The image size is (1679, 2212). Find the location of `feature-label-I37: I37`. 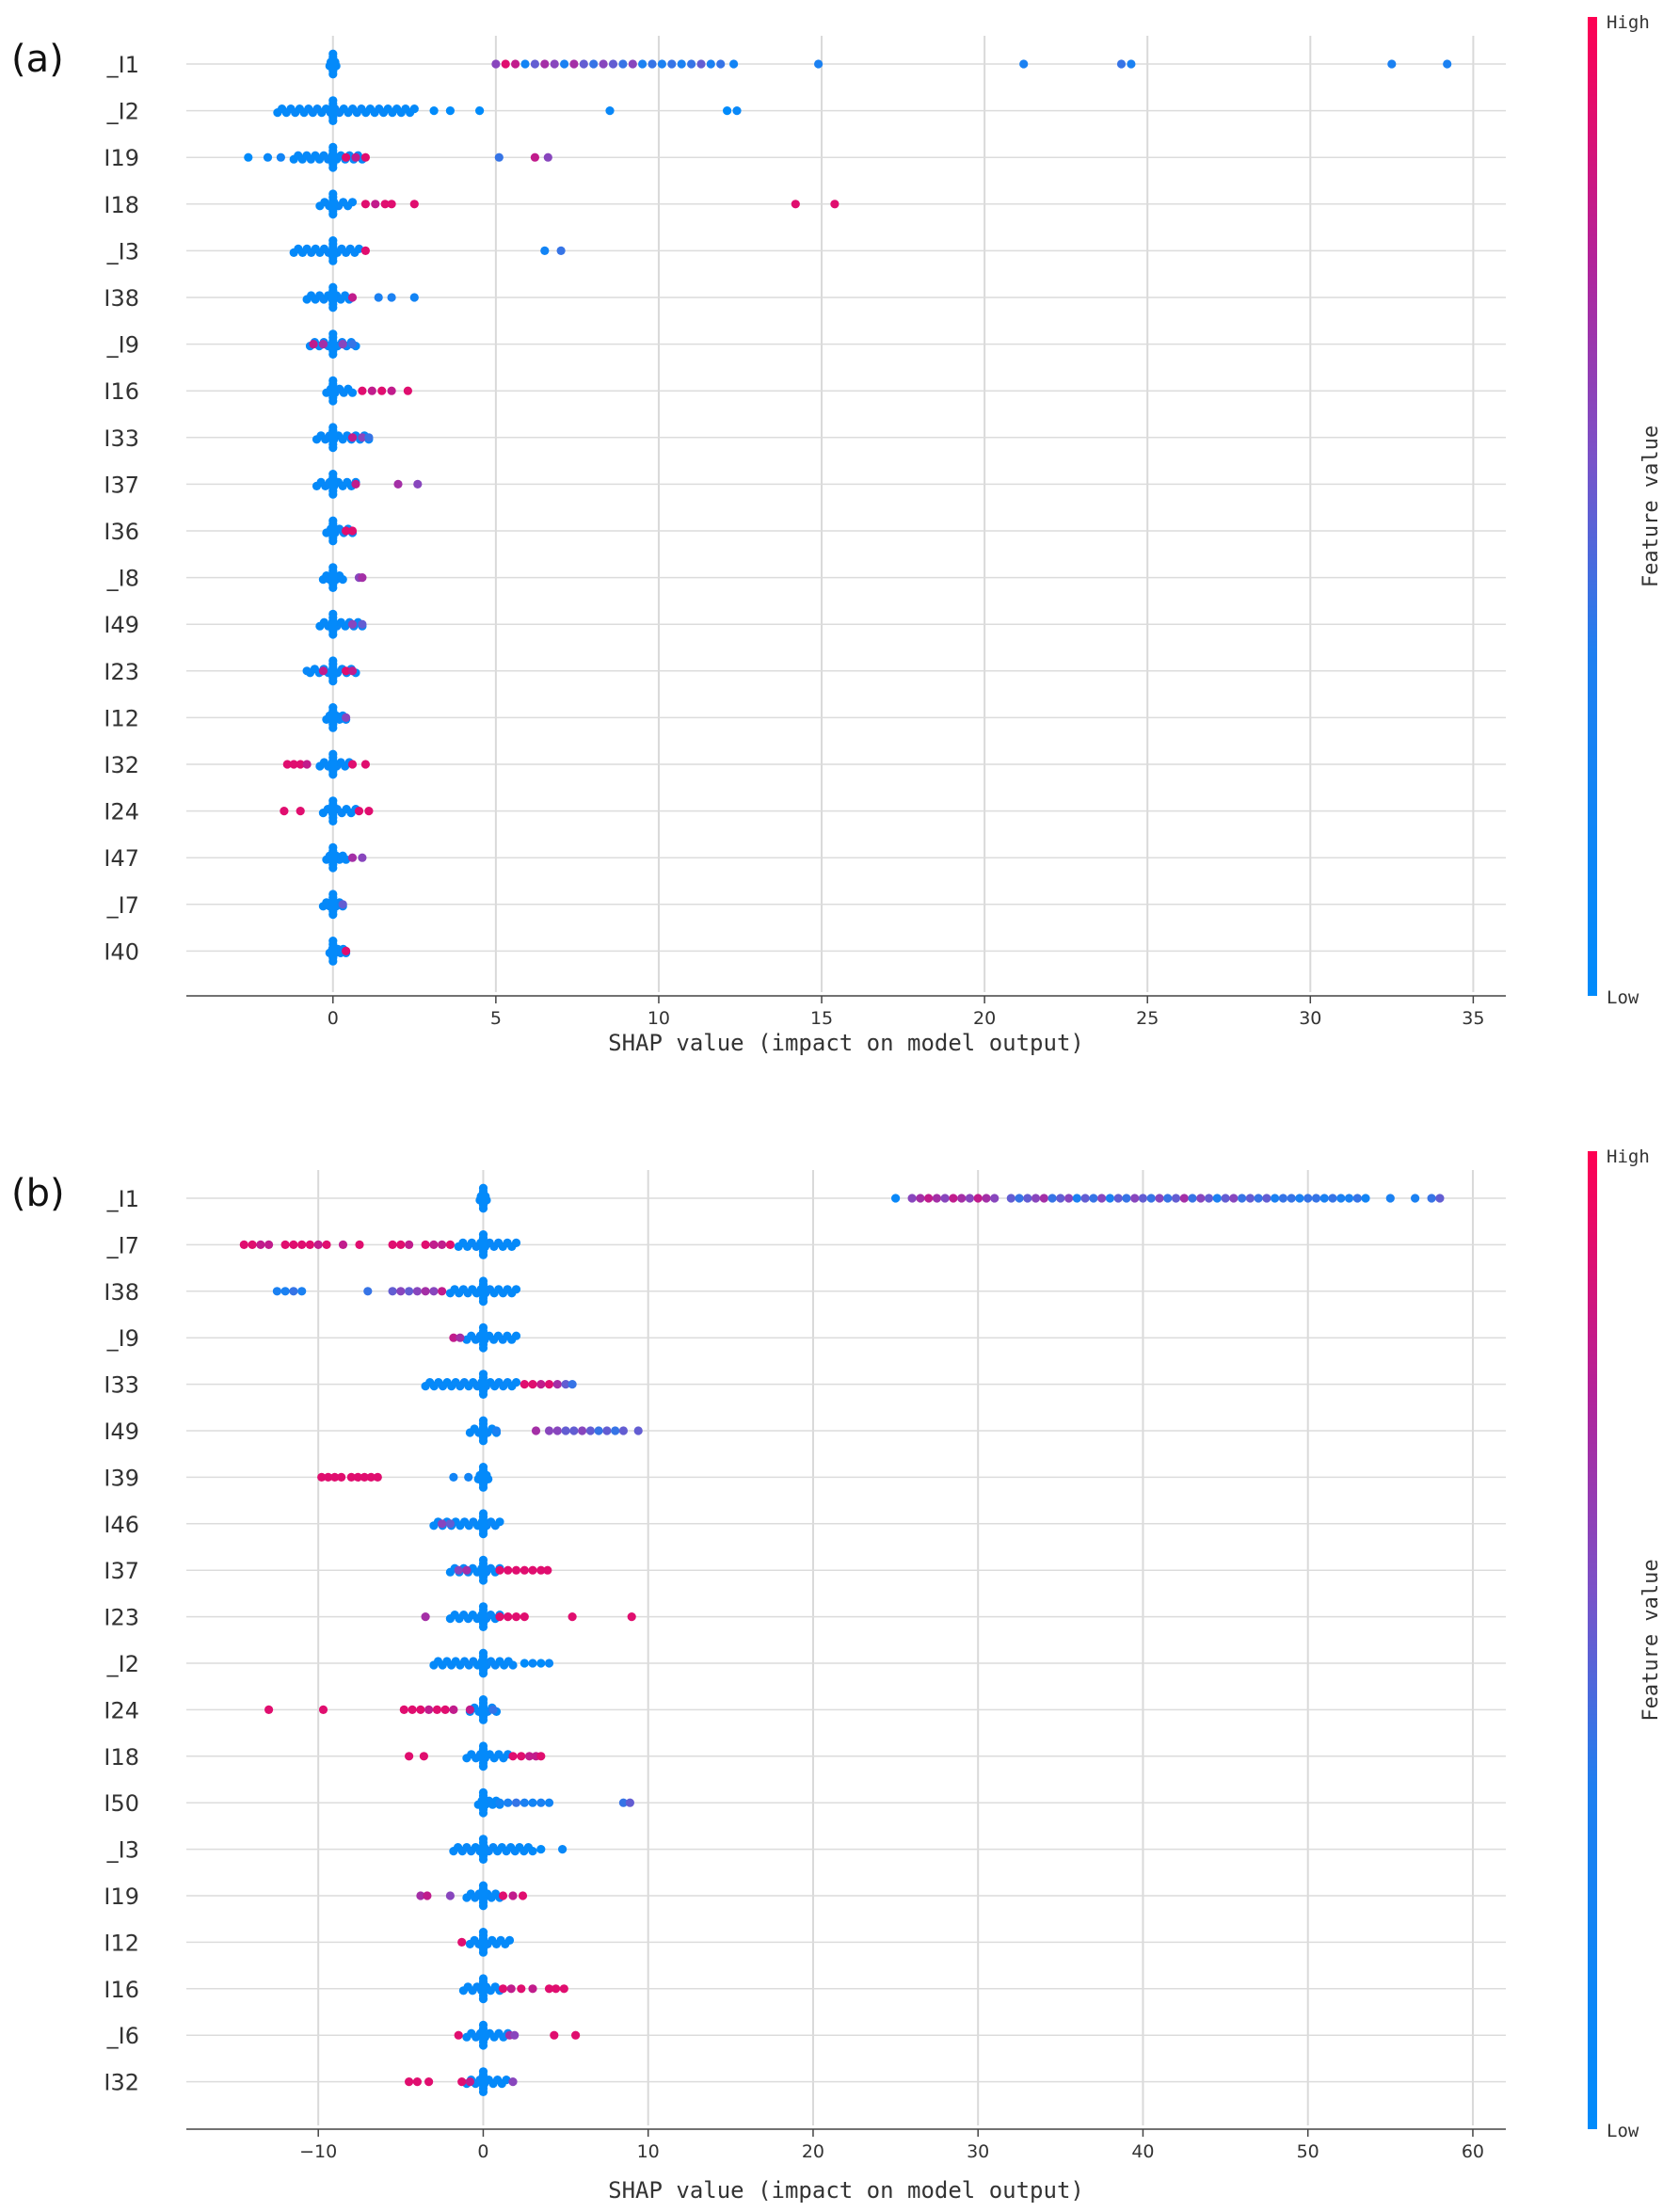

feature-label-I37: I37 is located at coordinates (121, 1571).